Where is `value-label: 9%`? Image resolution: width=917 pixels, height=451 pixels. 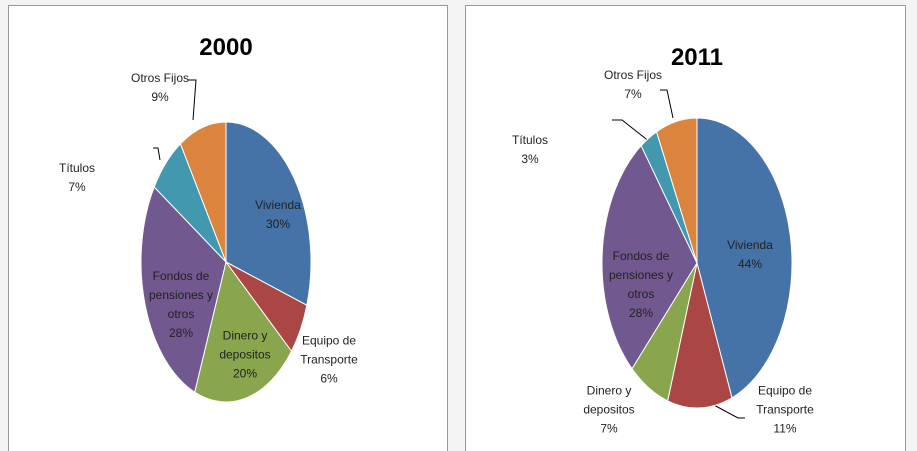 value-label: 9% is located at coordinates (160, 97).